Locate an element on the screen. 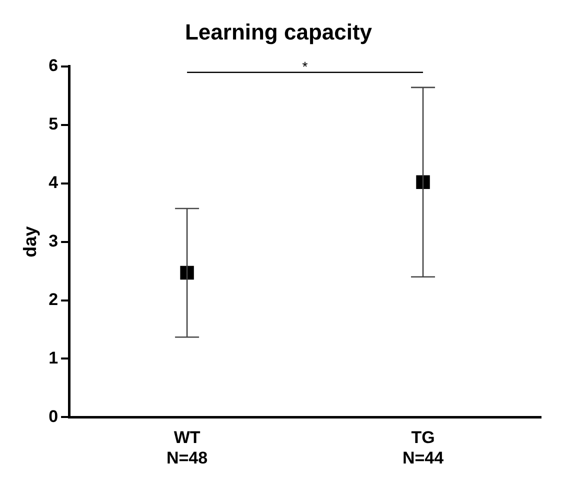  y-tick-label: 4 is located at coordinates (53, 182).